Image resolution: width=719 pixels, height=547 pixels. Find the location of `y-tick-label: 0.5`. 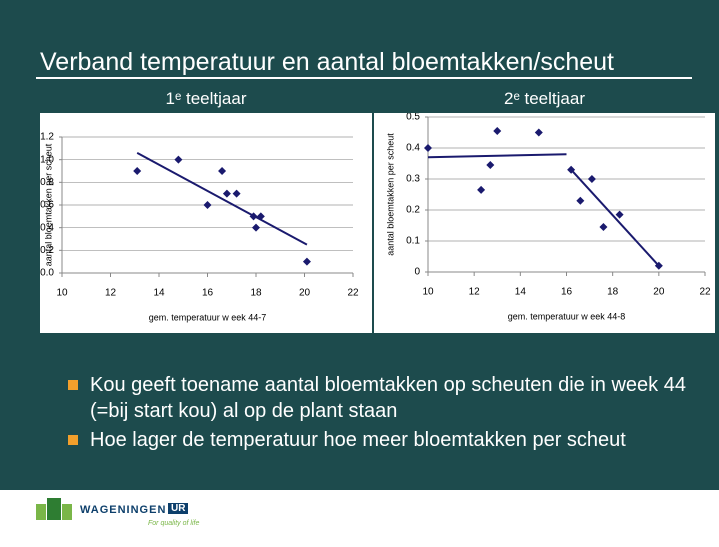

y-tick-label: 0.5 is located at coordinates (413, 118).